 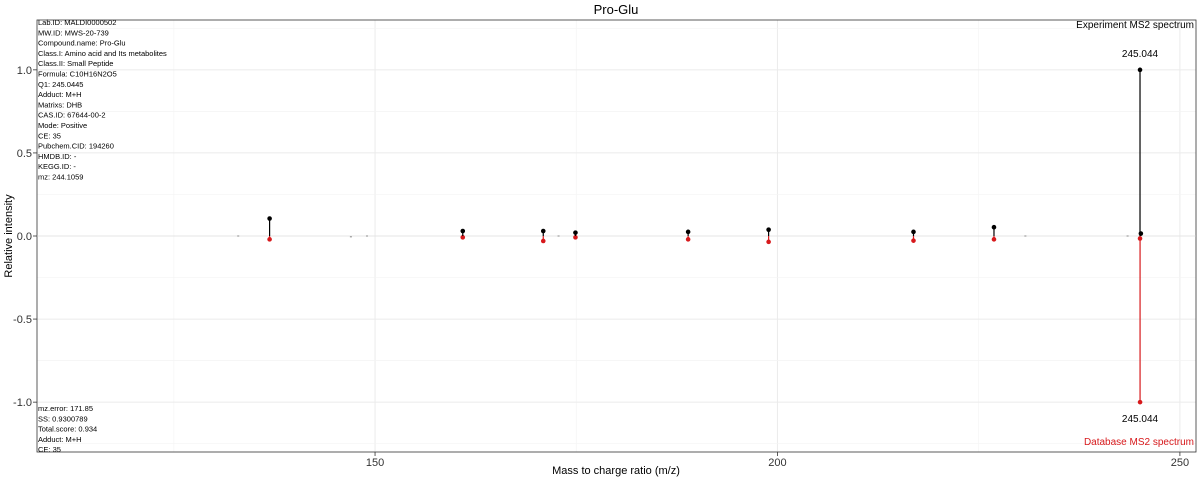 What do you see at coordinates (616, 9) in the screenshot?
I see `chart-title: Pro-Glu` at bounding box center [616, 9].